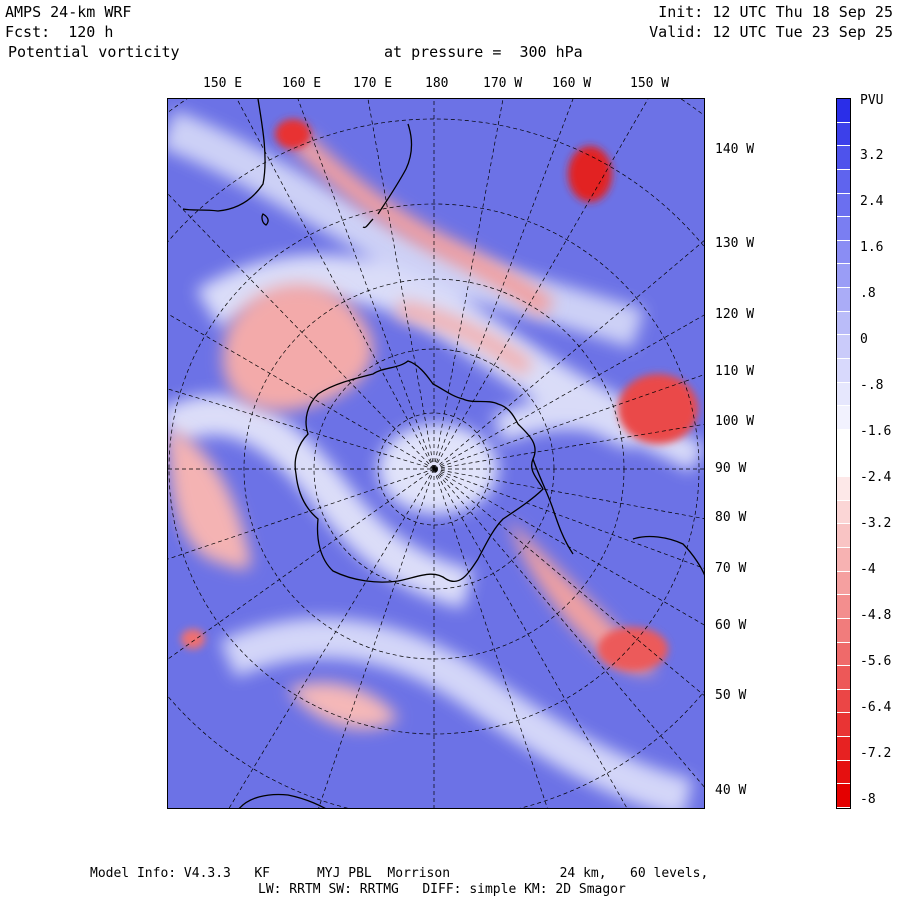  What do you see at coordinates (876, 477) in the screenshot?
I see `colorbar-label: -2.4` at bounding box center [876, 477].